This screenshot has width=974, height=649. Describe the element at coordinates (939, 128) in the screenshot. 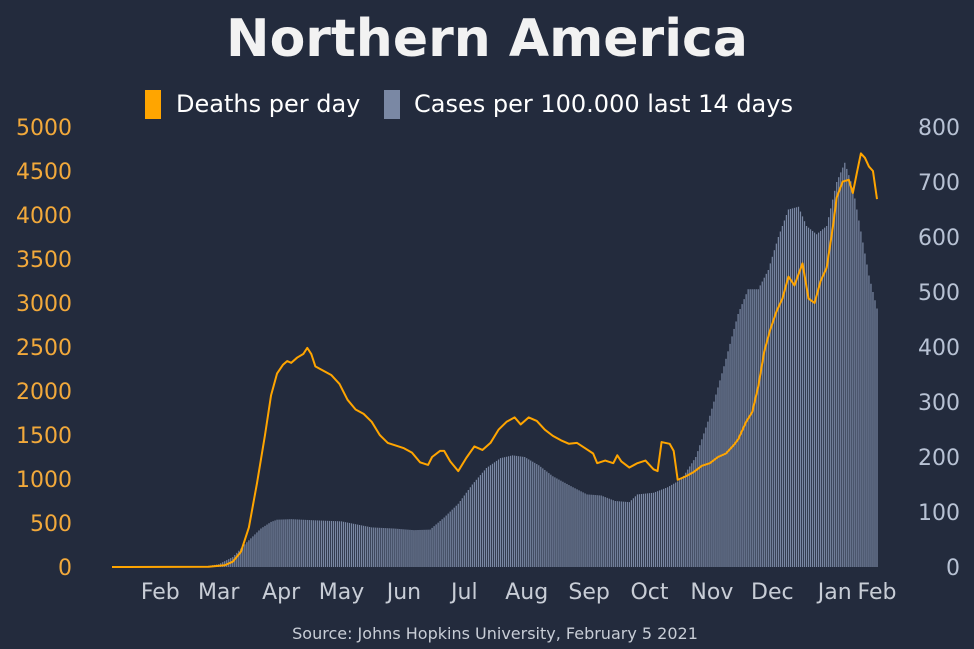

I see `y-right-tick-label: 800` at that location.